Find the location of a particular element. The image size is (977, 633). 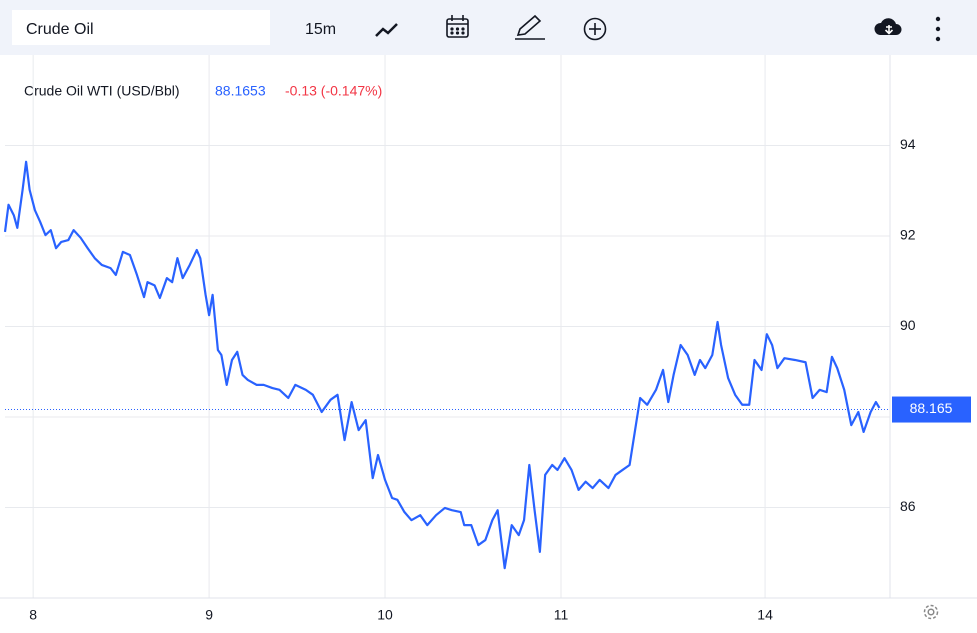

add-icon is located at coordinates (595, 29).